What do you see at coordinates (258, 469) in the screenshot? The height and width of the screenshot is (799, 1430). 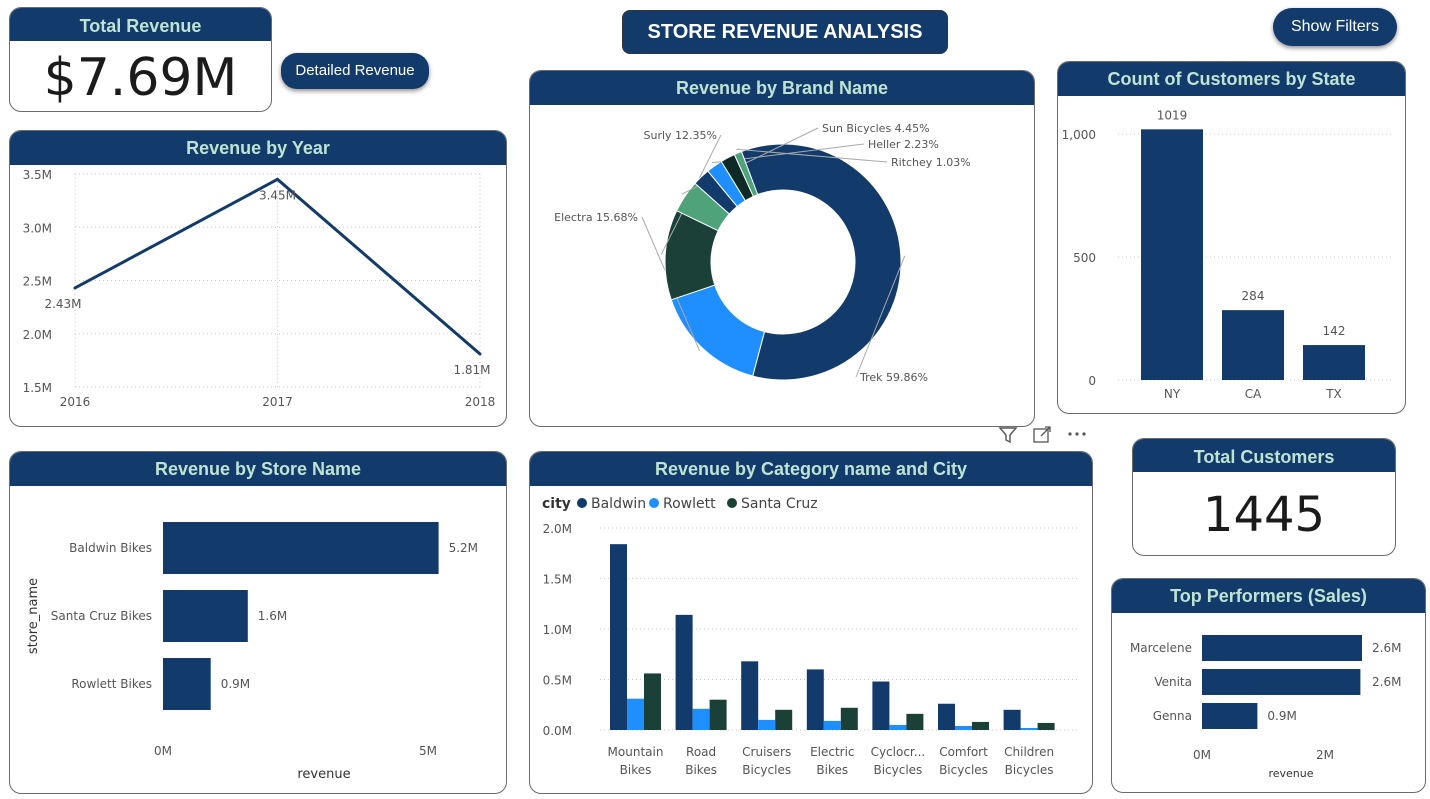 I see `revenue-by-store-title: Revenue by Store Name` at bounding box center [258, 469].